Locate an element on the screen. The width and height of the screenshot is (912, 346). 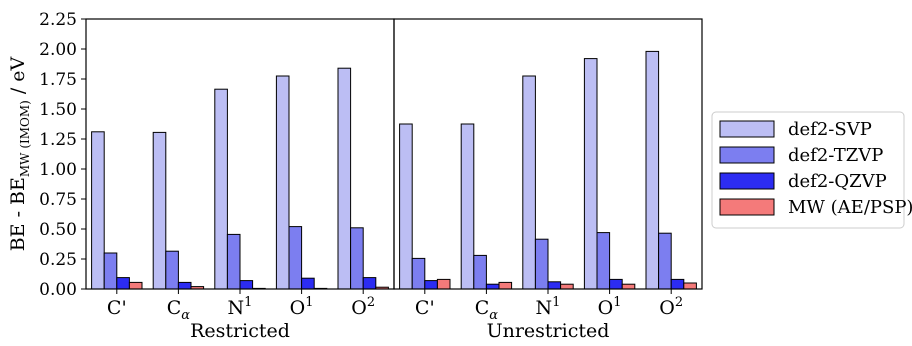
panel-label: Restricted is located at coordinates (240, 331).